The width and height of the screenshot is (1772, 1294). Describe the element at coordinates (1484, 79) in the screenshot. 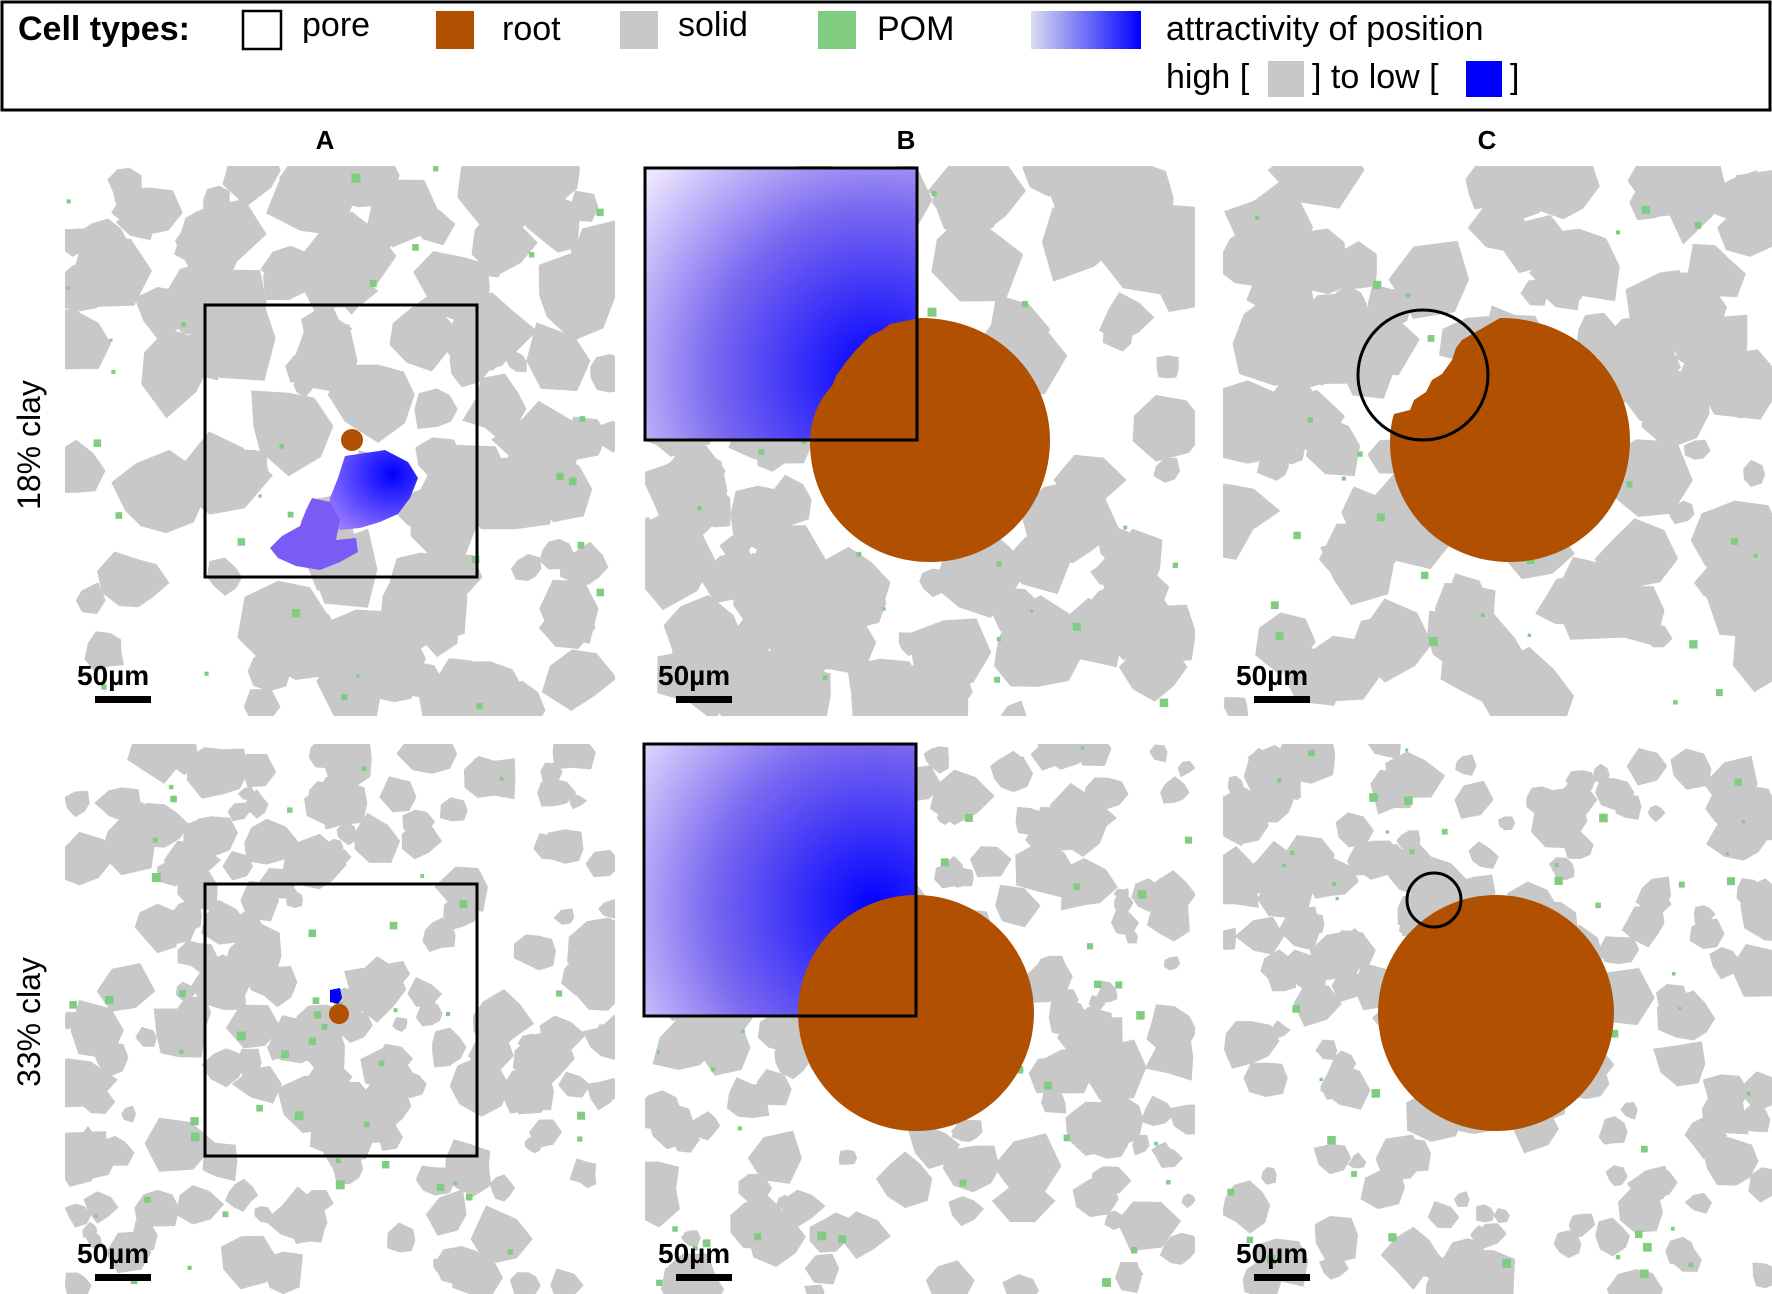

I see `legend-swatch-low` at that location.